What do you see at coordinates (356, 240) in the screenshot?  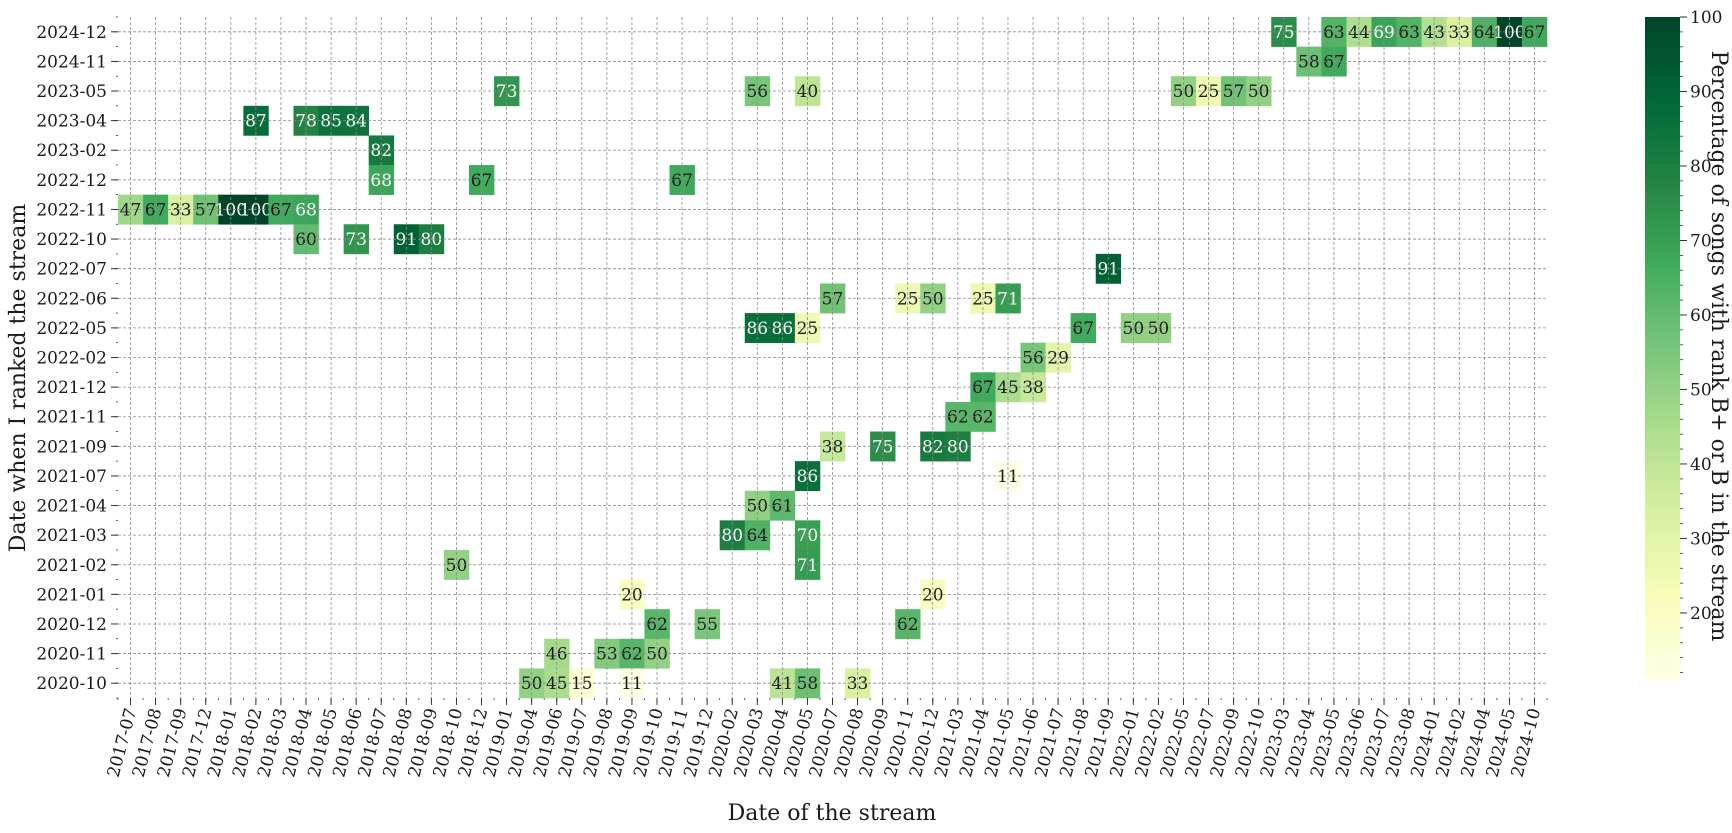 I see `cell-value-label: 73` at bounding box center [356, 240].